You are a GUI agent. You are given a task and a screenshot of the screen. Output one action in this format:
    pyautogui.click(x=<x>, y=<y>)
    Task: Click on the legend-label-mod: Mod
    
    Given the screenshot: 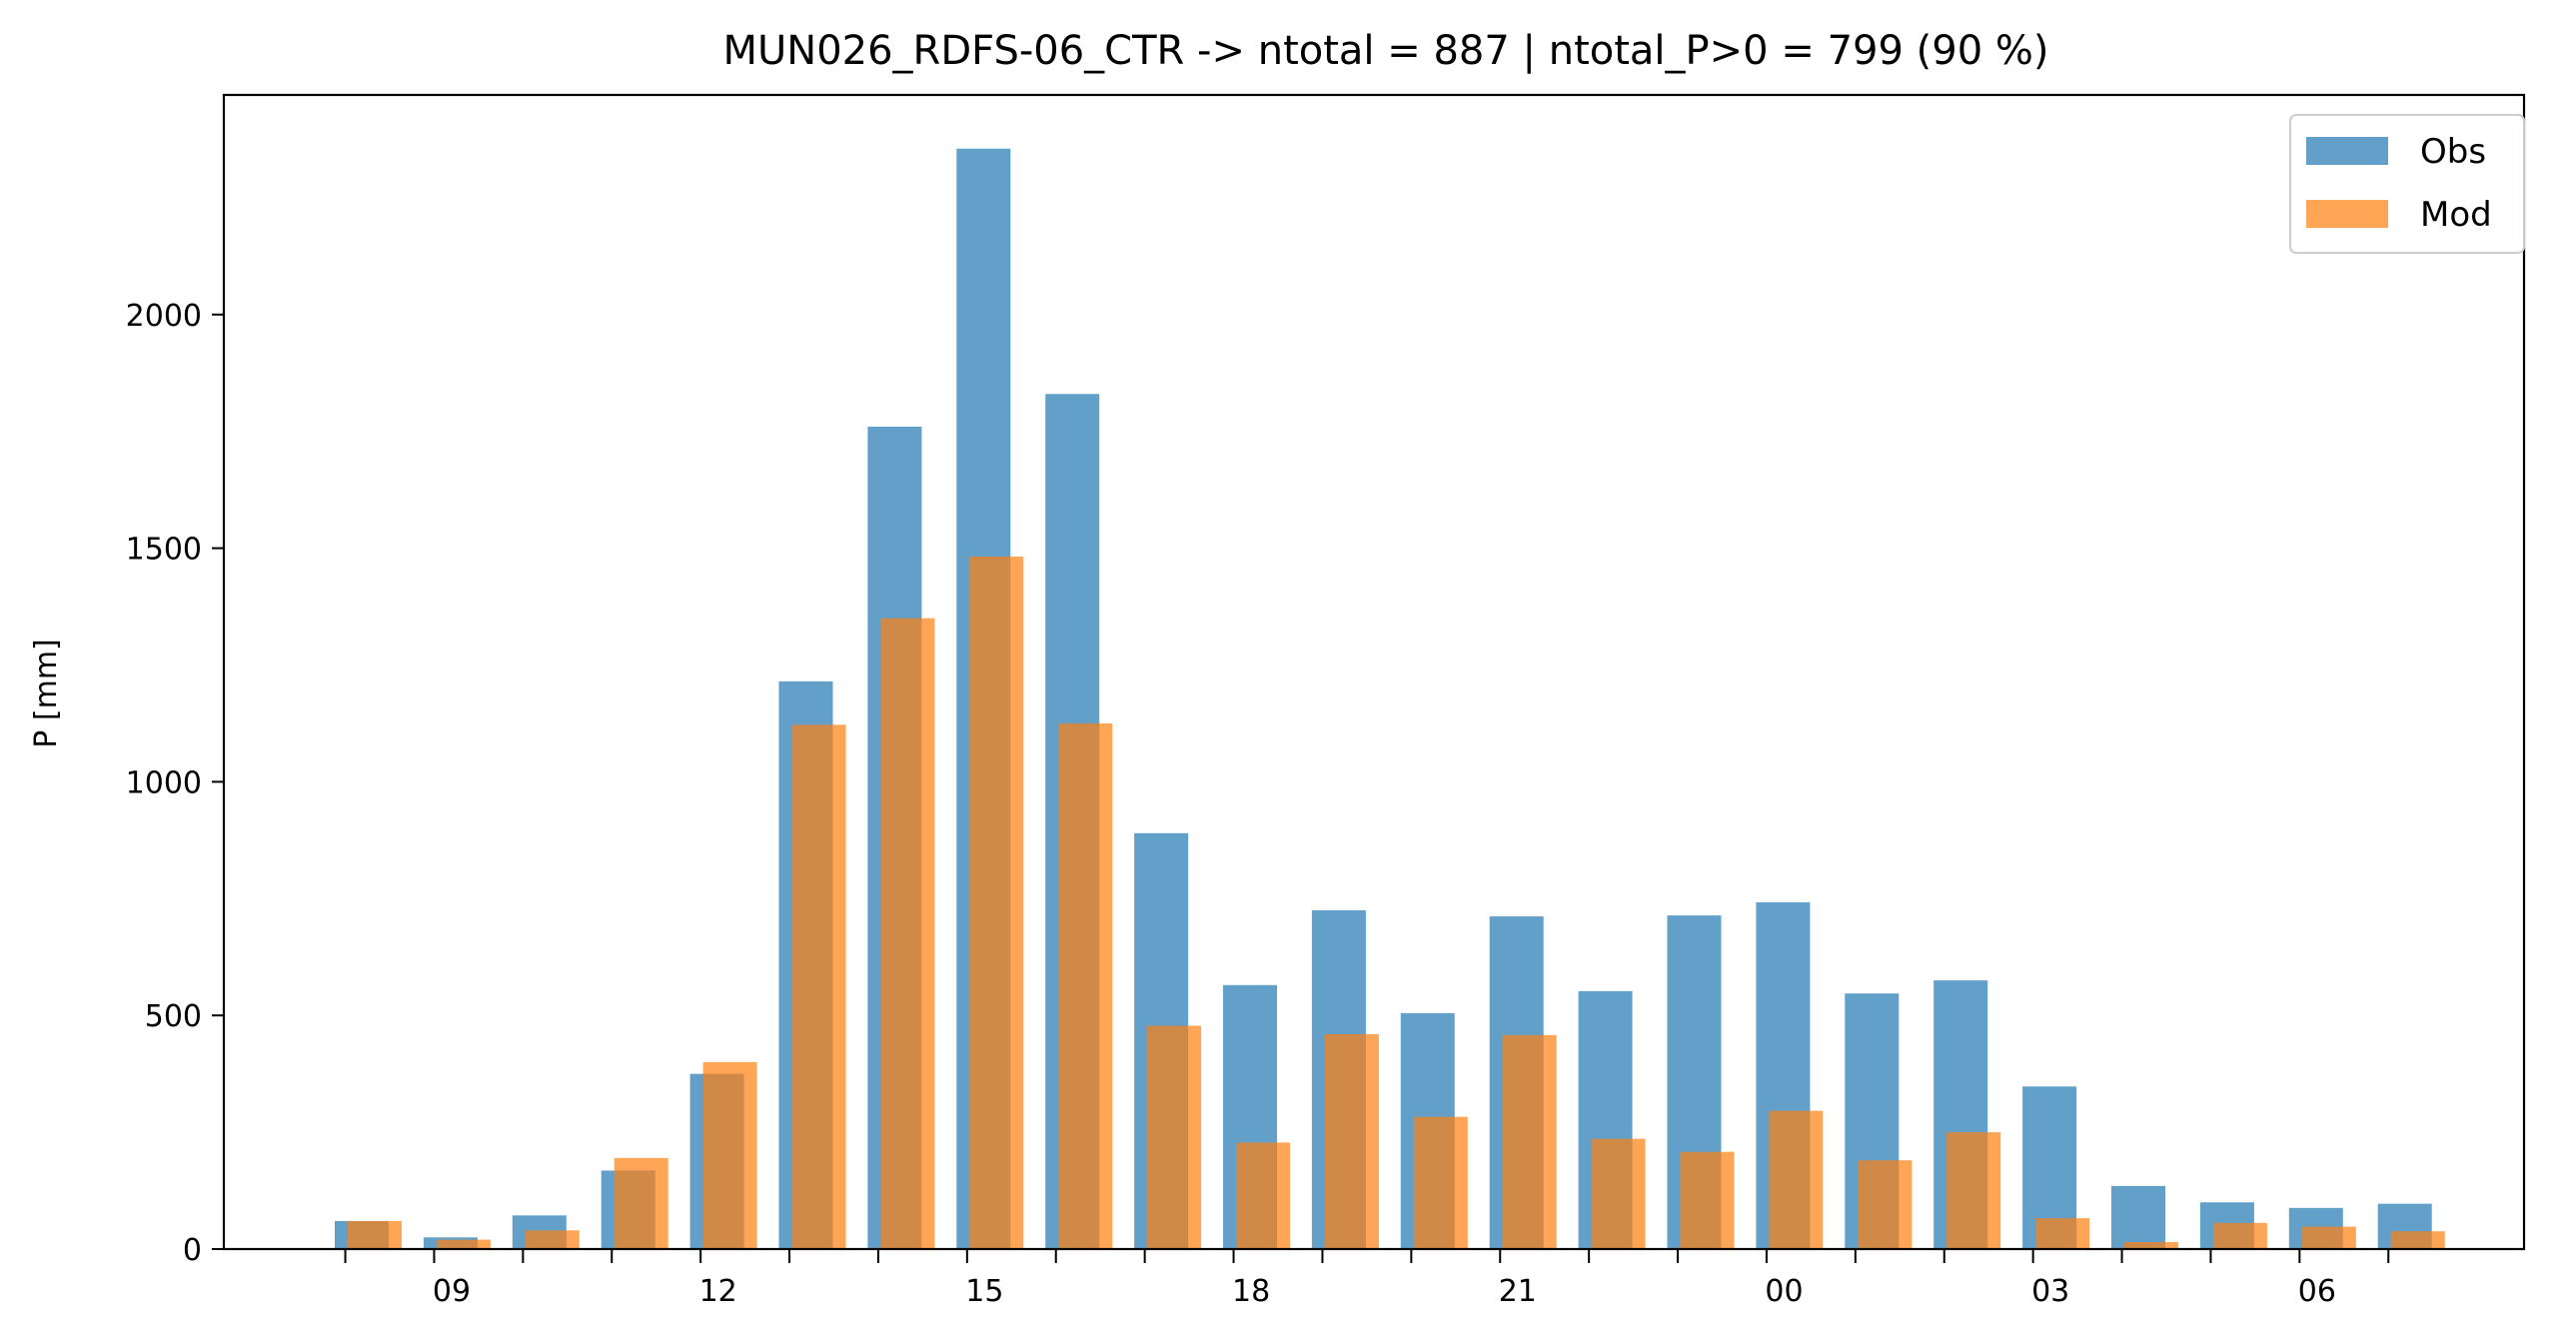 What is the action you would take?
    pyautogui.click(x=2456, y=215)
    